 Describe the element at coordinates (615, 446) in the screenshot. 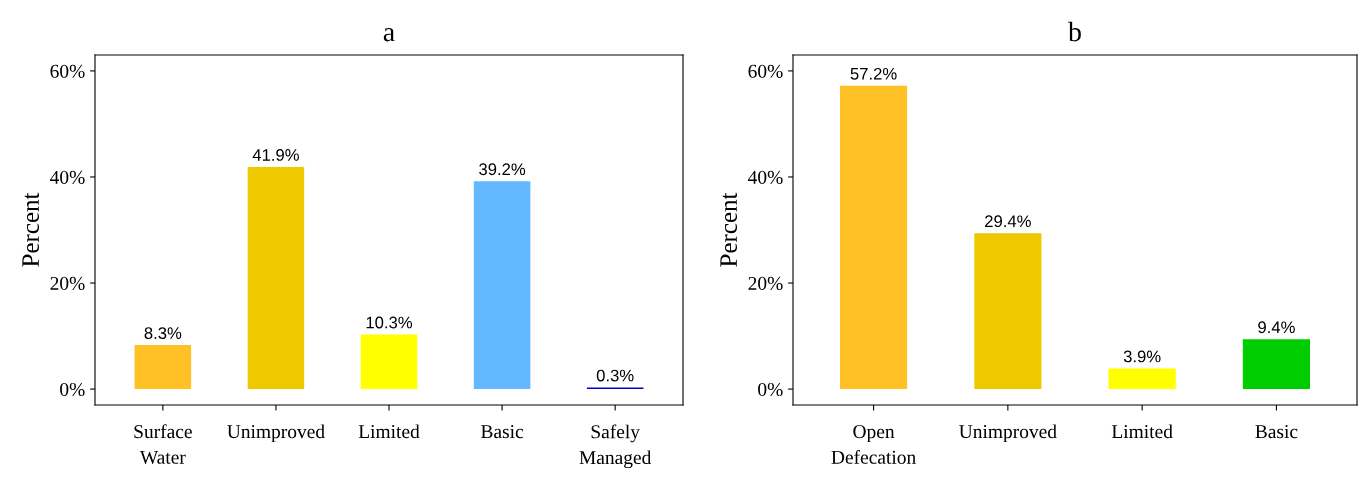

I see `x-tick-label: Safely Managed` at that location.